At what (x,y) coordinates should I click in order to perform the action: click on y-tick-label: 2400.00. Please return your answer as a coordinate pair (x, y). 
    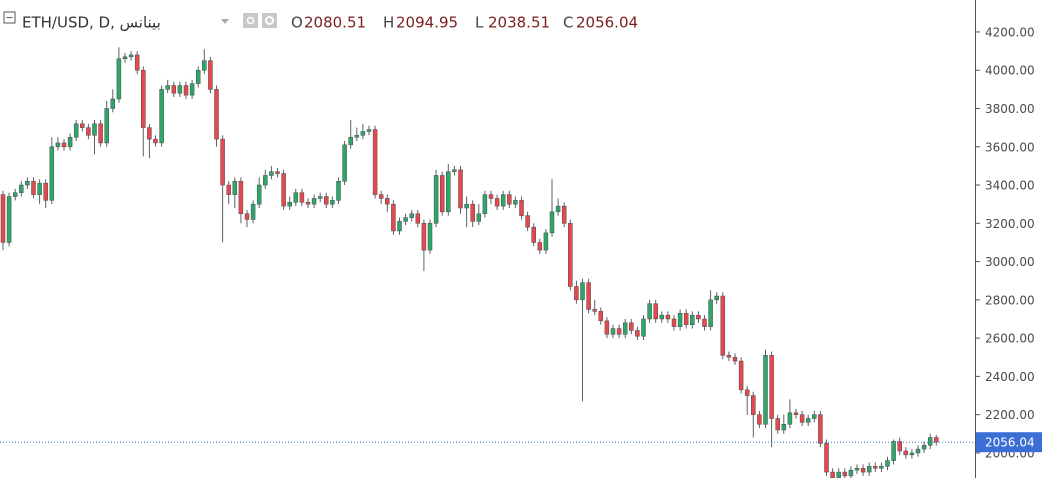
    Looking at the image, I should click on (1010, 377).